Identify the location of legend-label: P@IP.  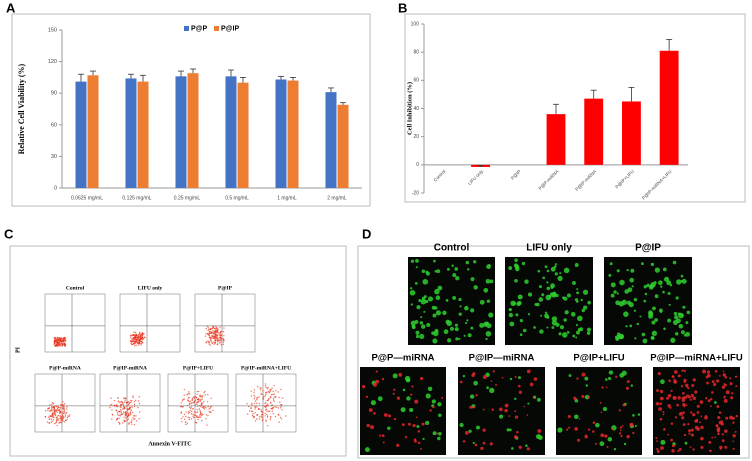
(230, 28).